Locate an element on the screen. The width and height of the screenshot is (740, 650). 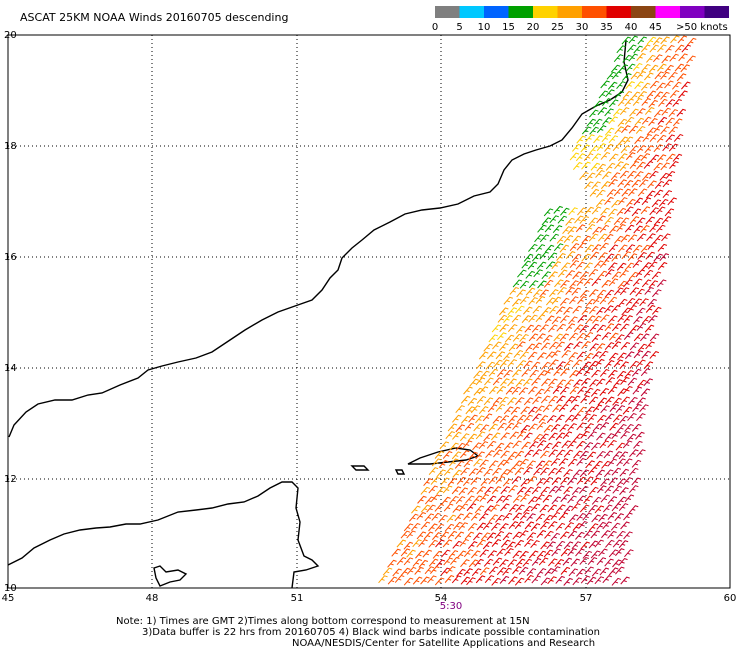
lon-label: 48 is located at coordinates (152, 598).